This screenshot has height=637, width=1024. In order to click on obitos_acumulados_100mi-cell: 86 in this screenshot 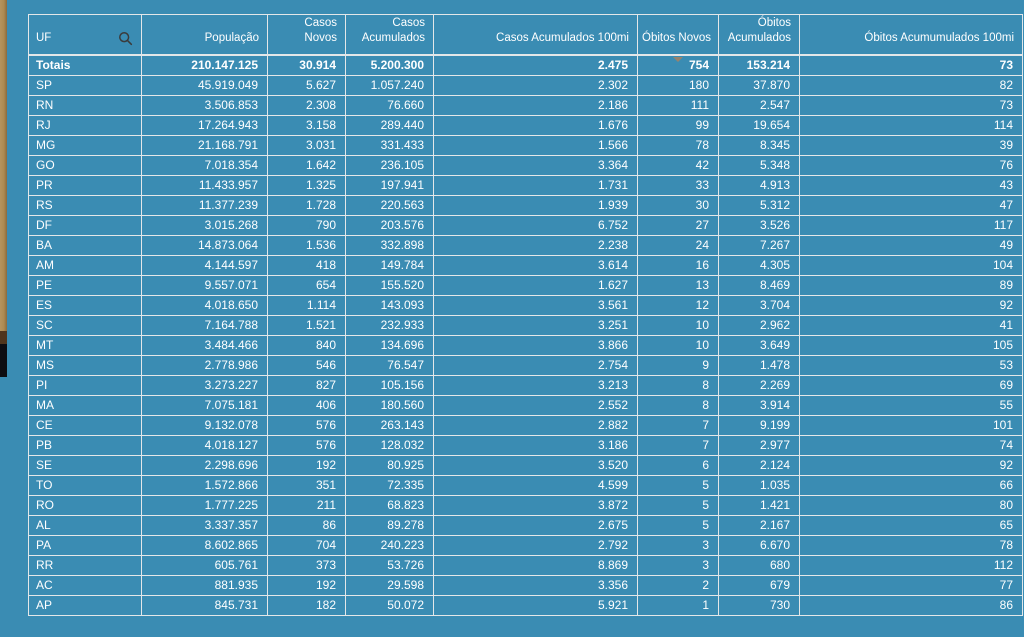, I will do `click(911, 605)`.